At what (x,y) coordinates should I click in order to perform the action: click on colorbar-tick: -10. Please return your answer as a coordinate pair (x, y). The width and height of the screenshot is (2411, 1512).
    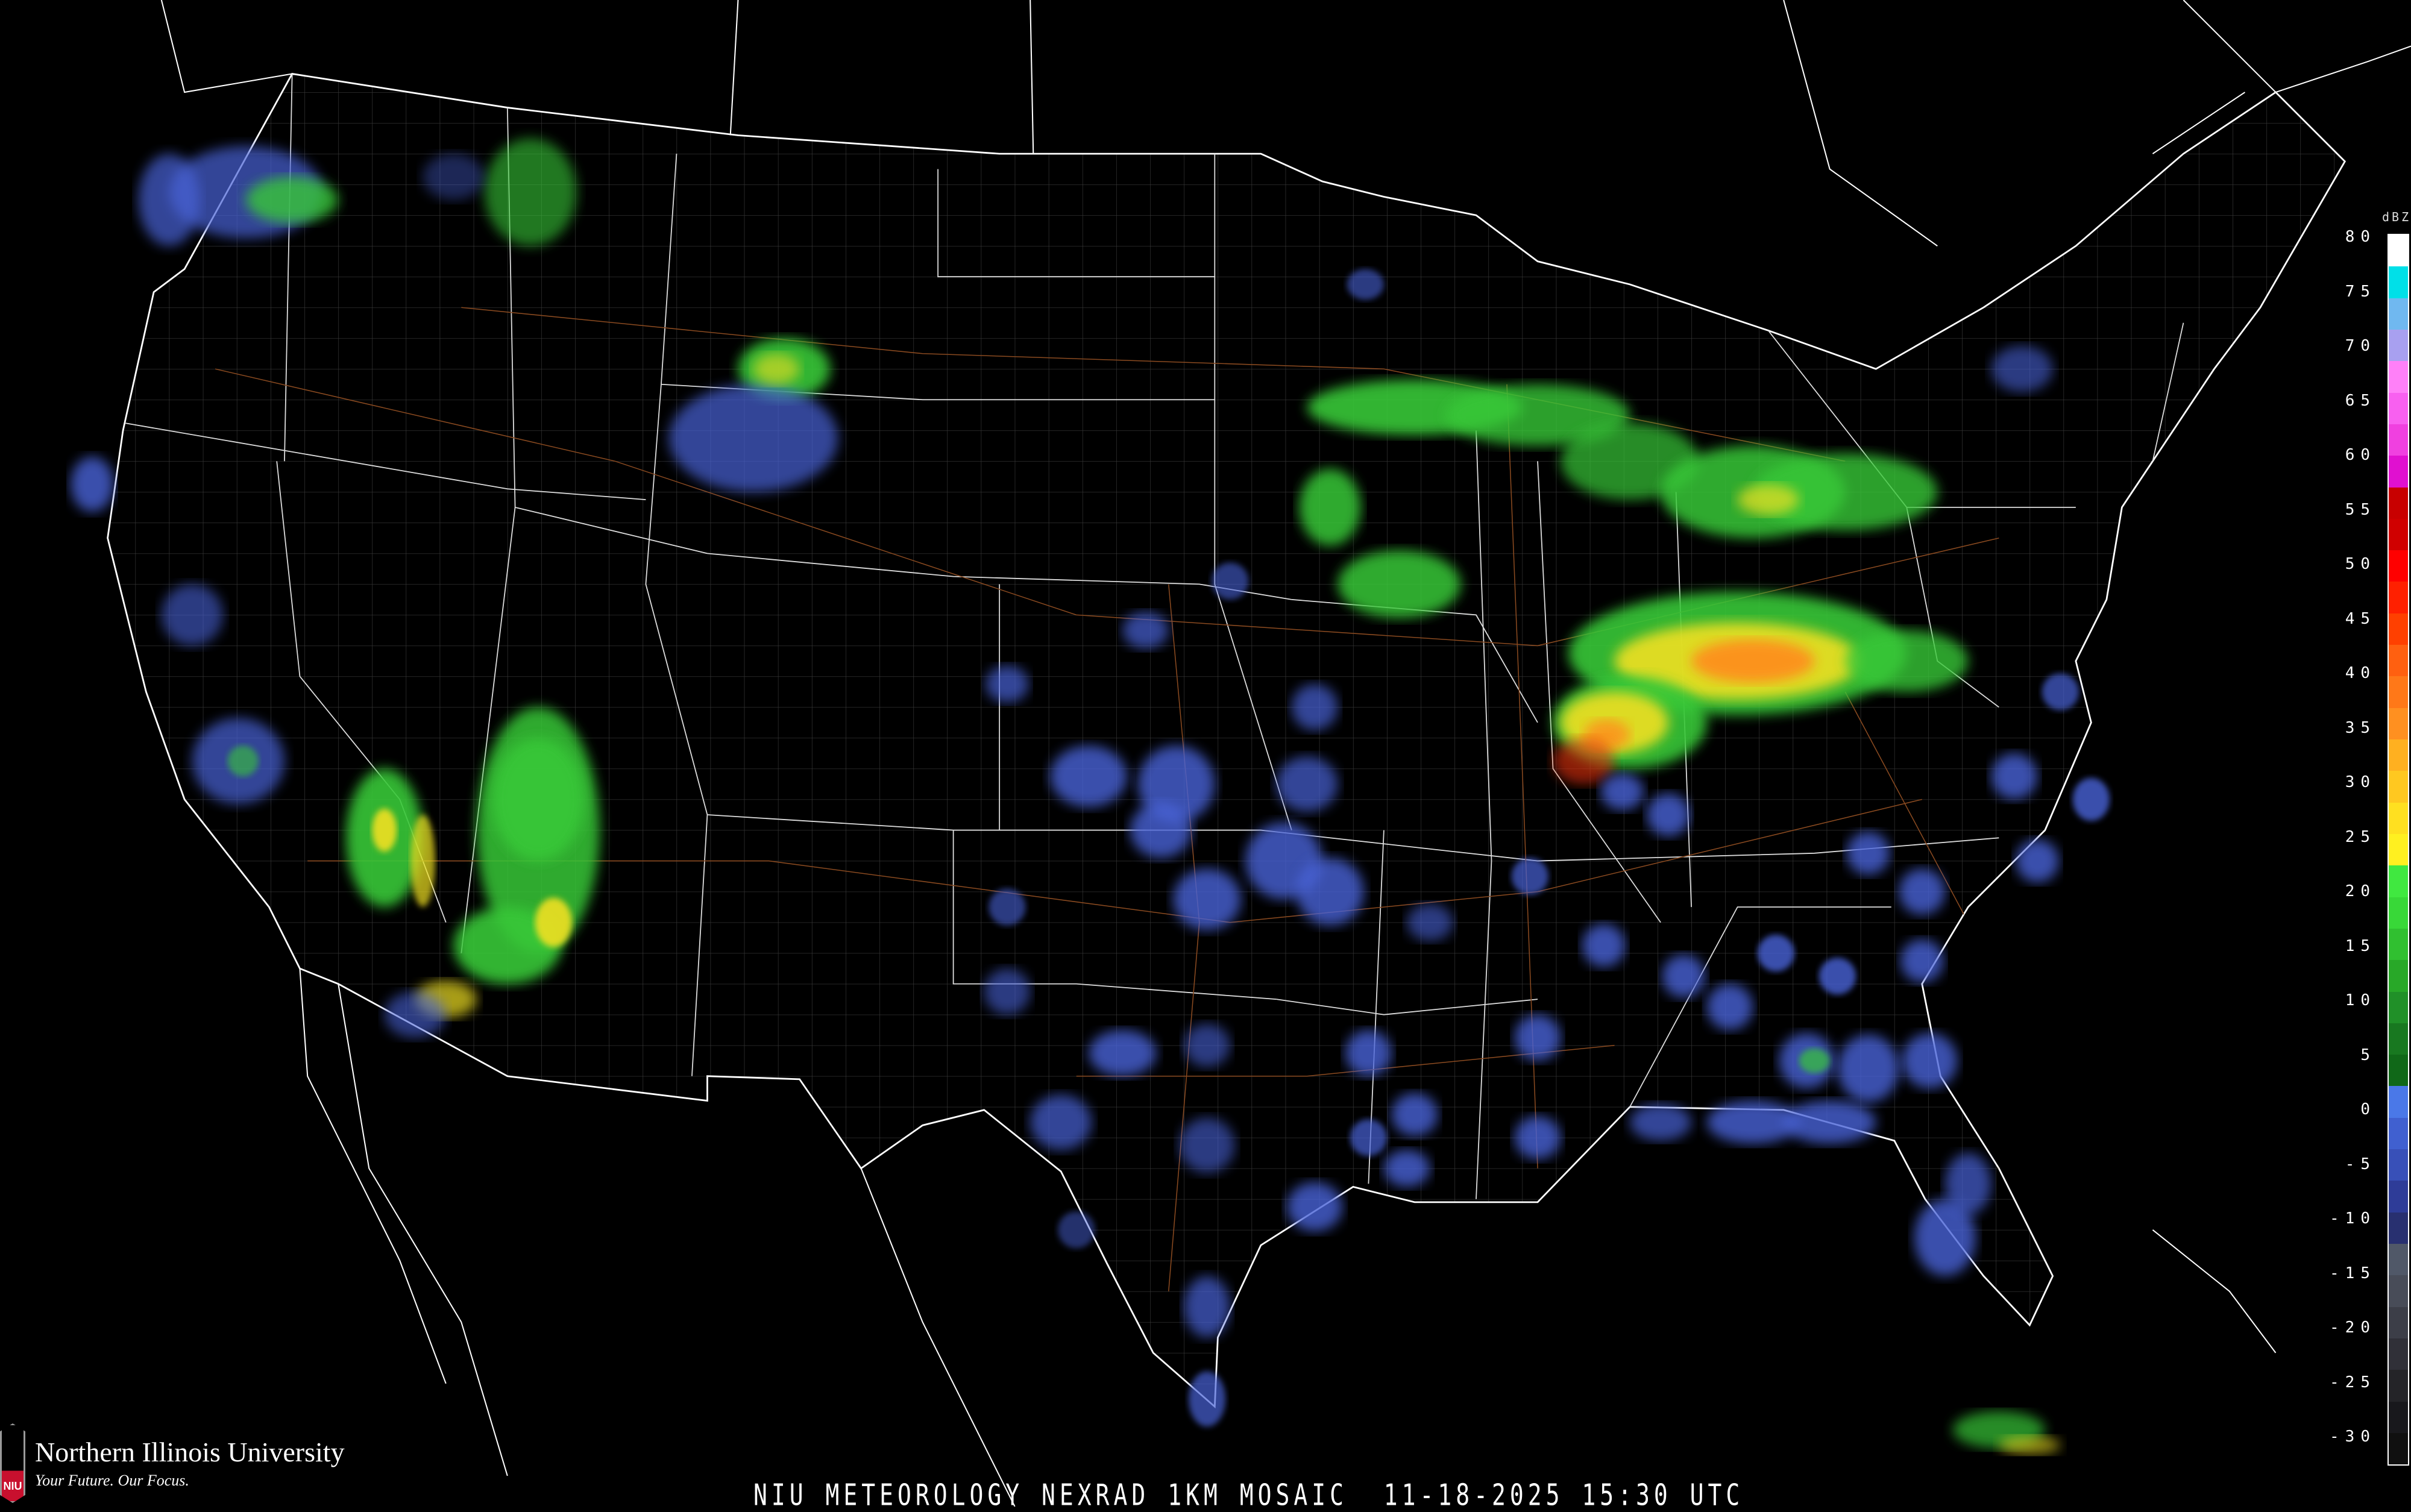
    Looking at the image, I should click on (2353, 1218).